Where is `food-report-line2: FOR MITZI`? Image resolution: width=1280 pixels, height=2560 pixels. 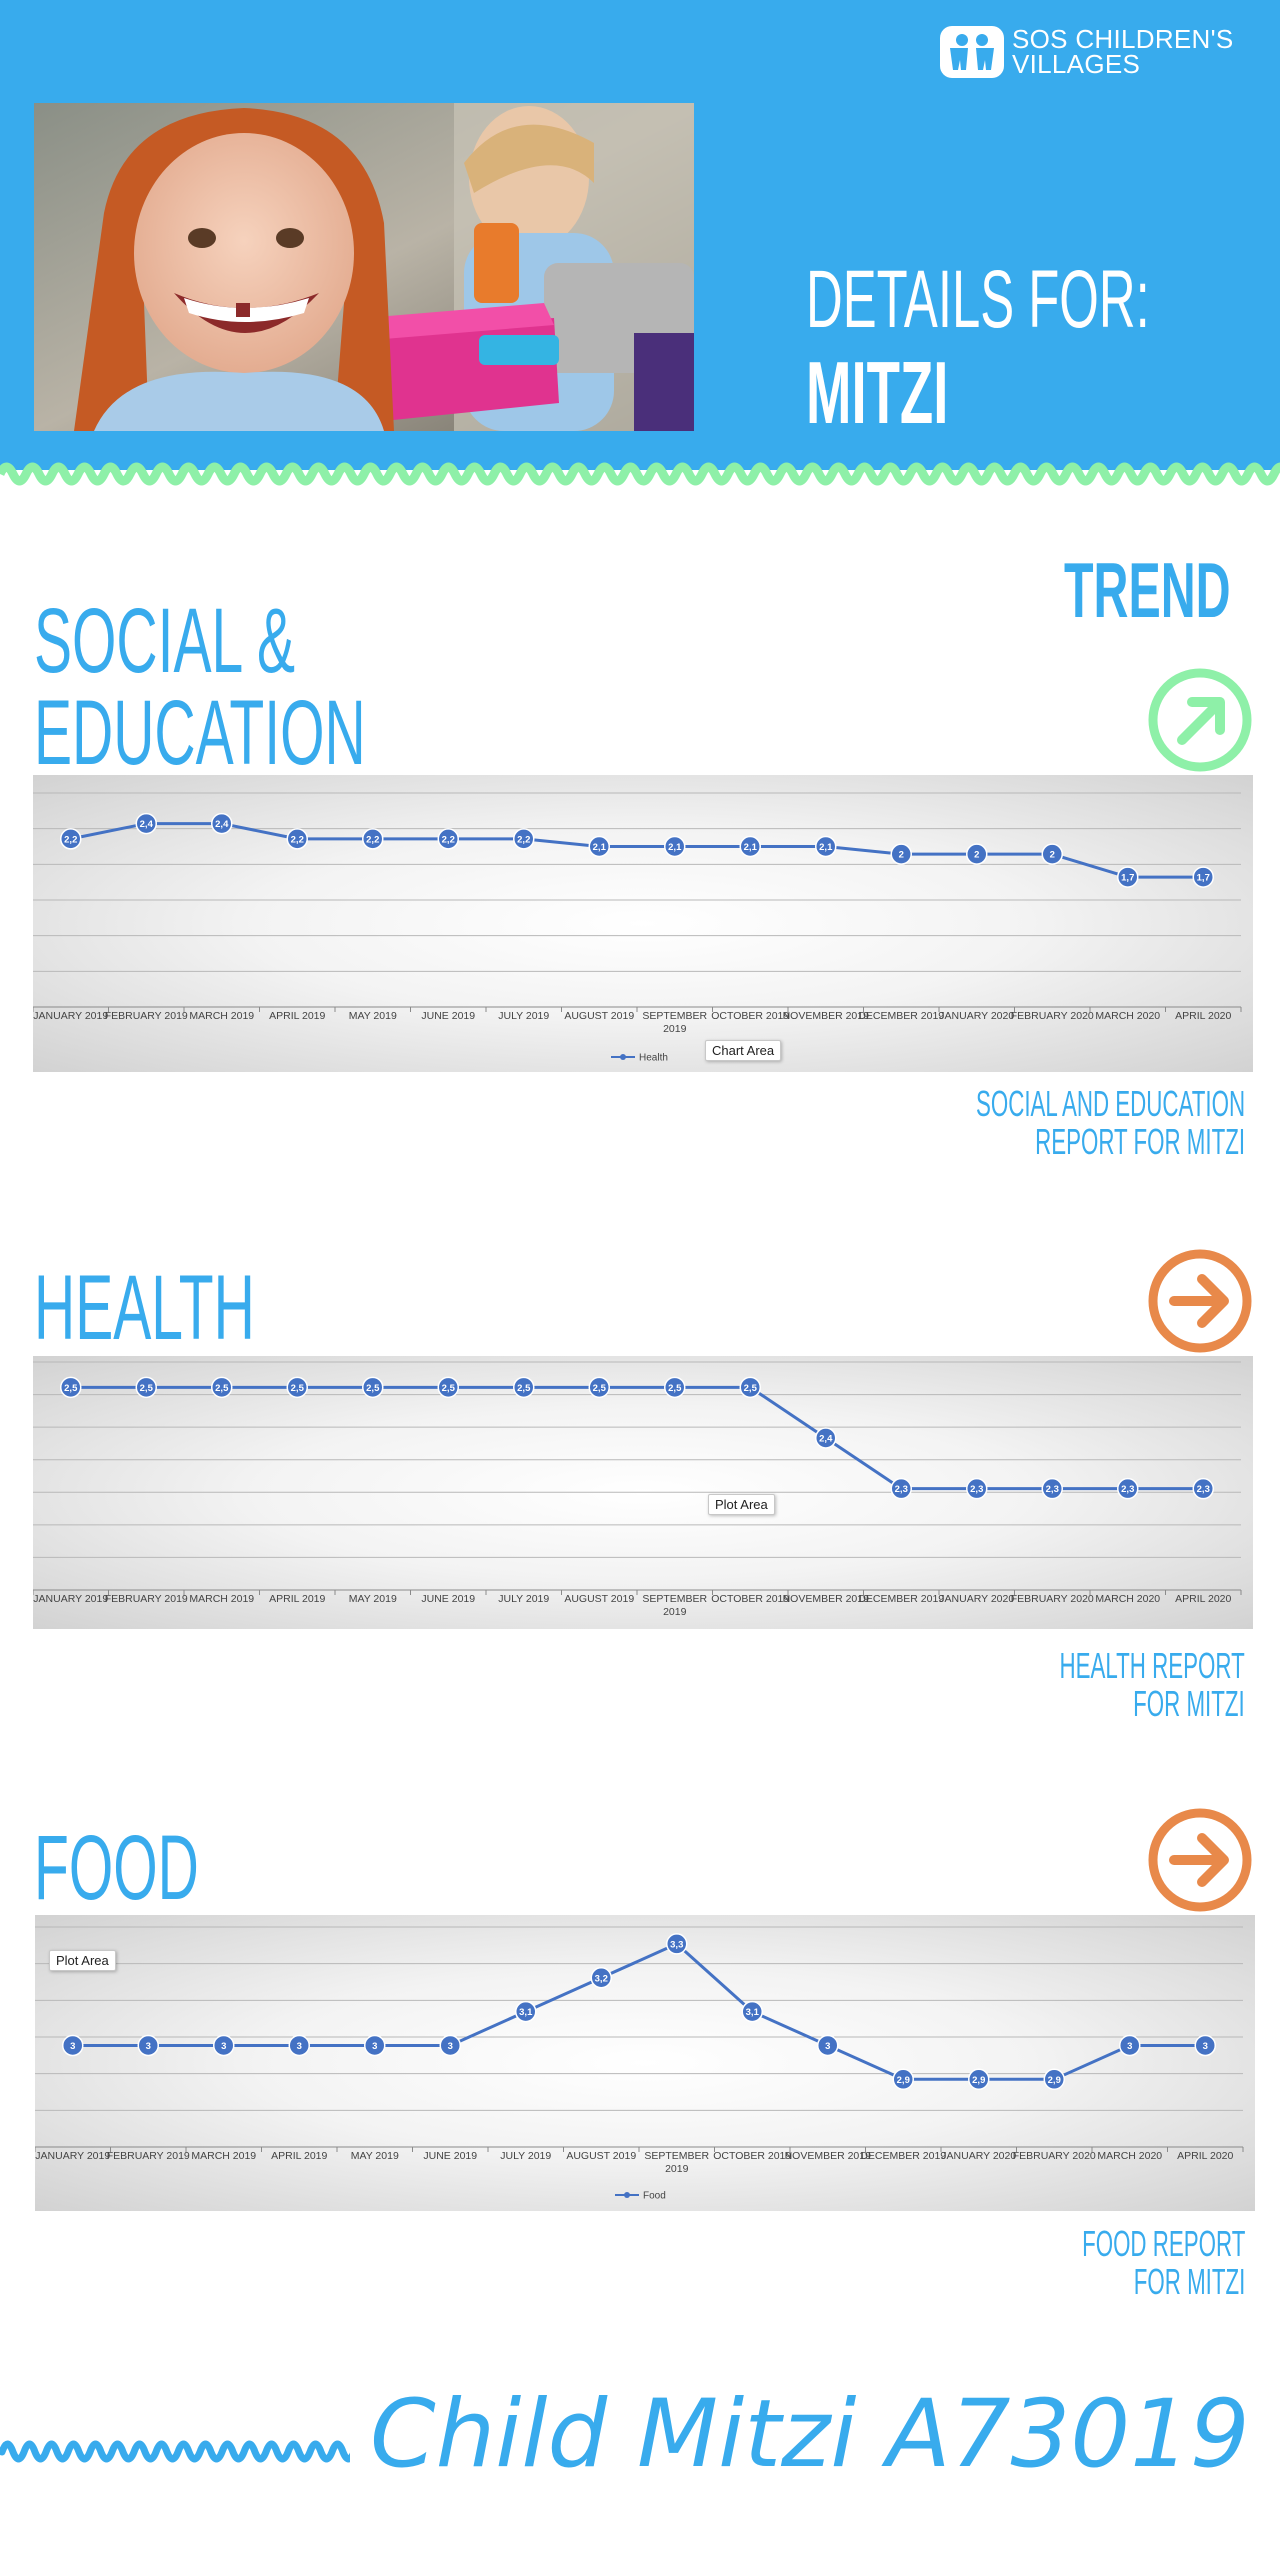 food-report-line2: FOR MITZI is located at coordinates (1189, 2281).